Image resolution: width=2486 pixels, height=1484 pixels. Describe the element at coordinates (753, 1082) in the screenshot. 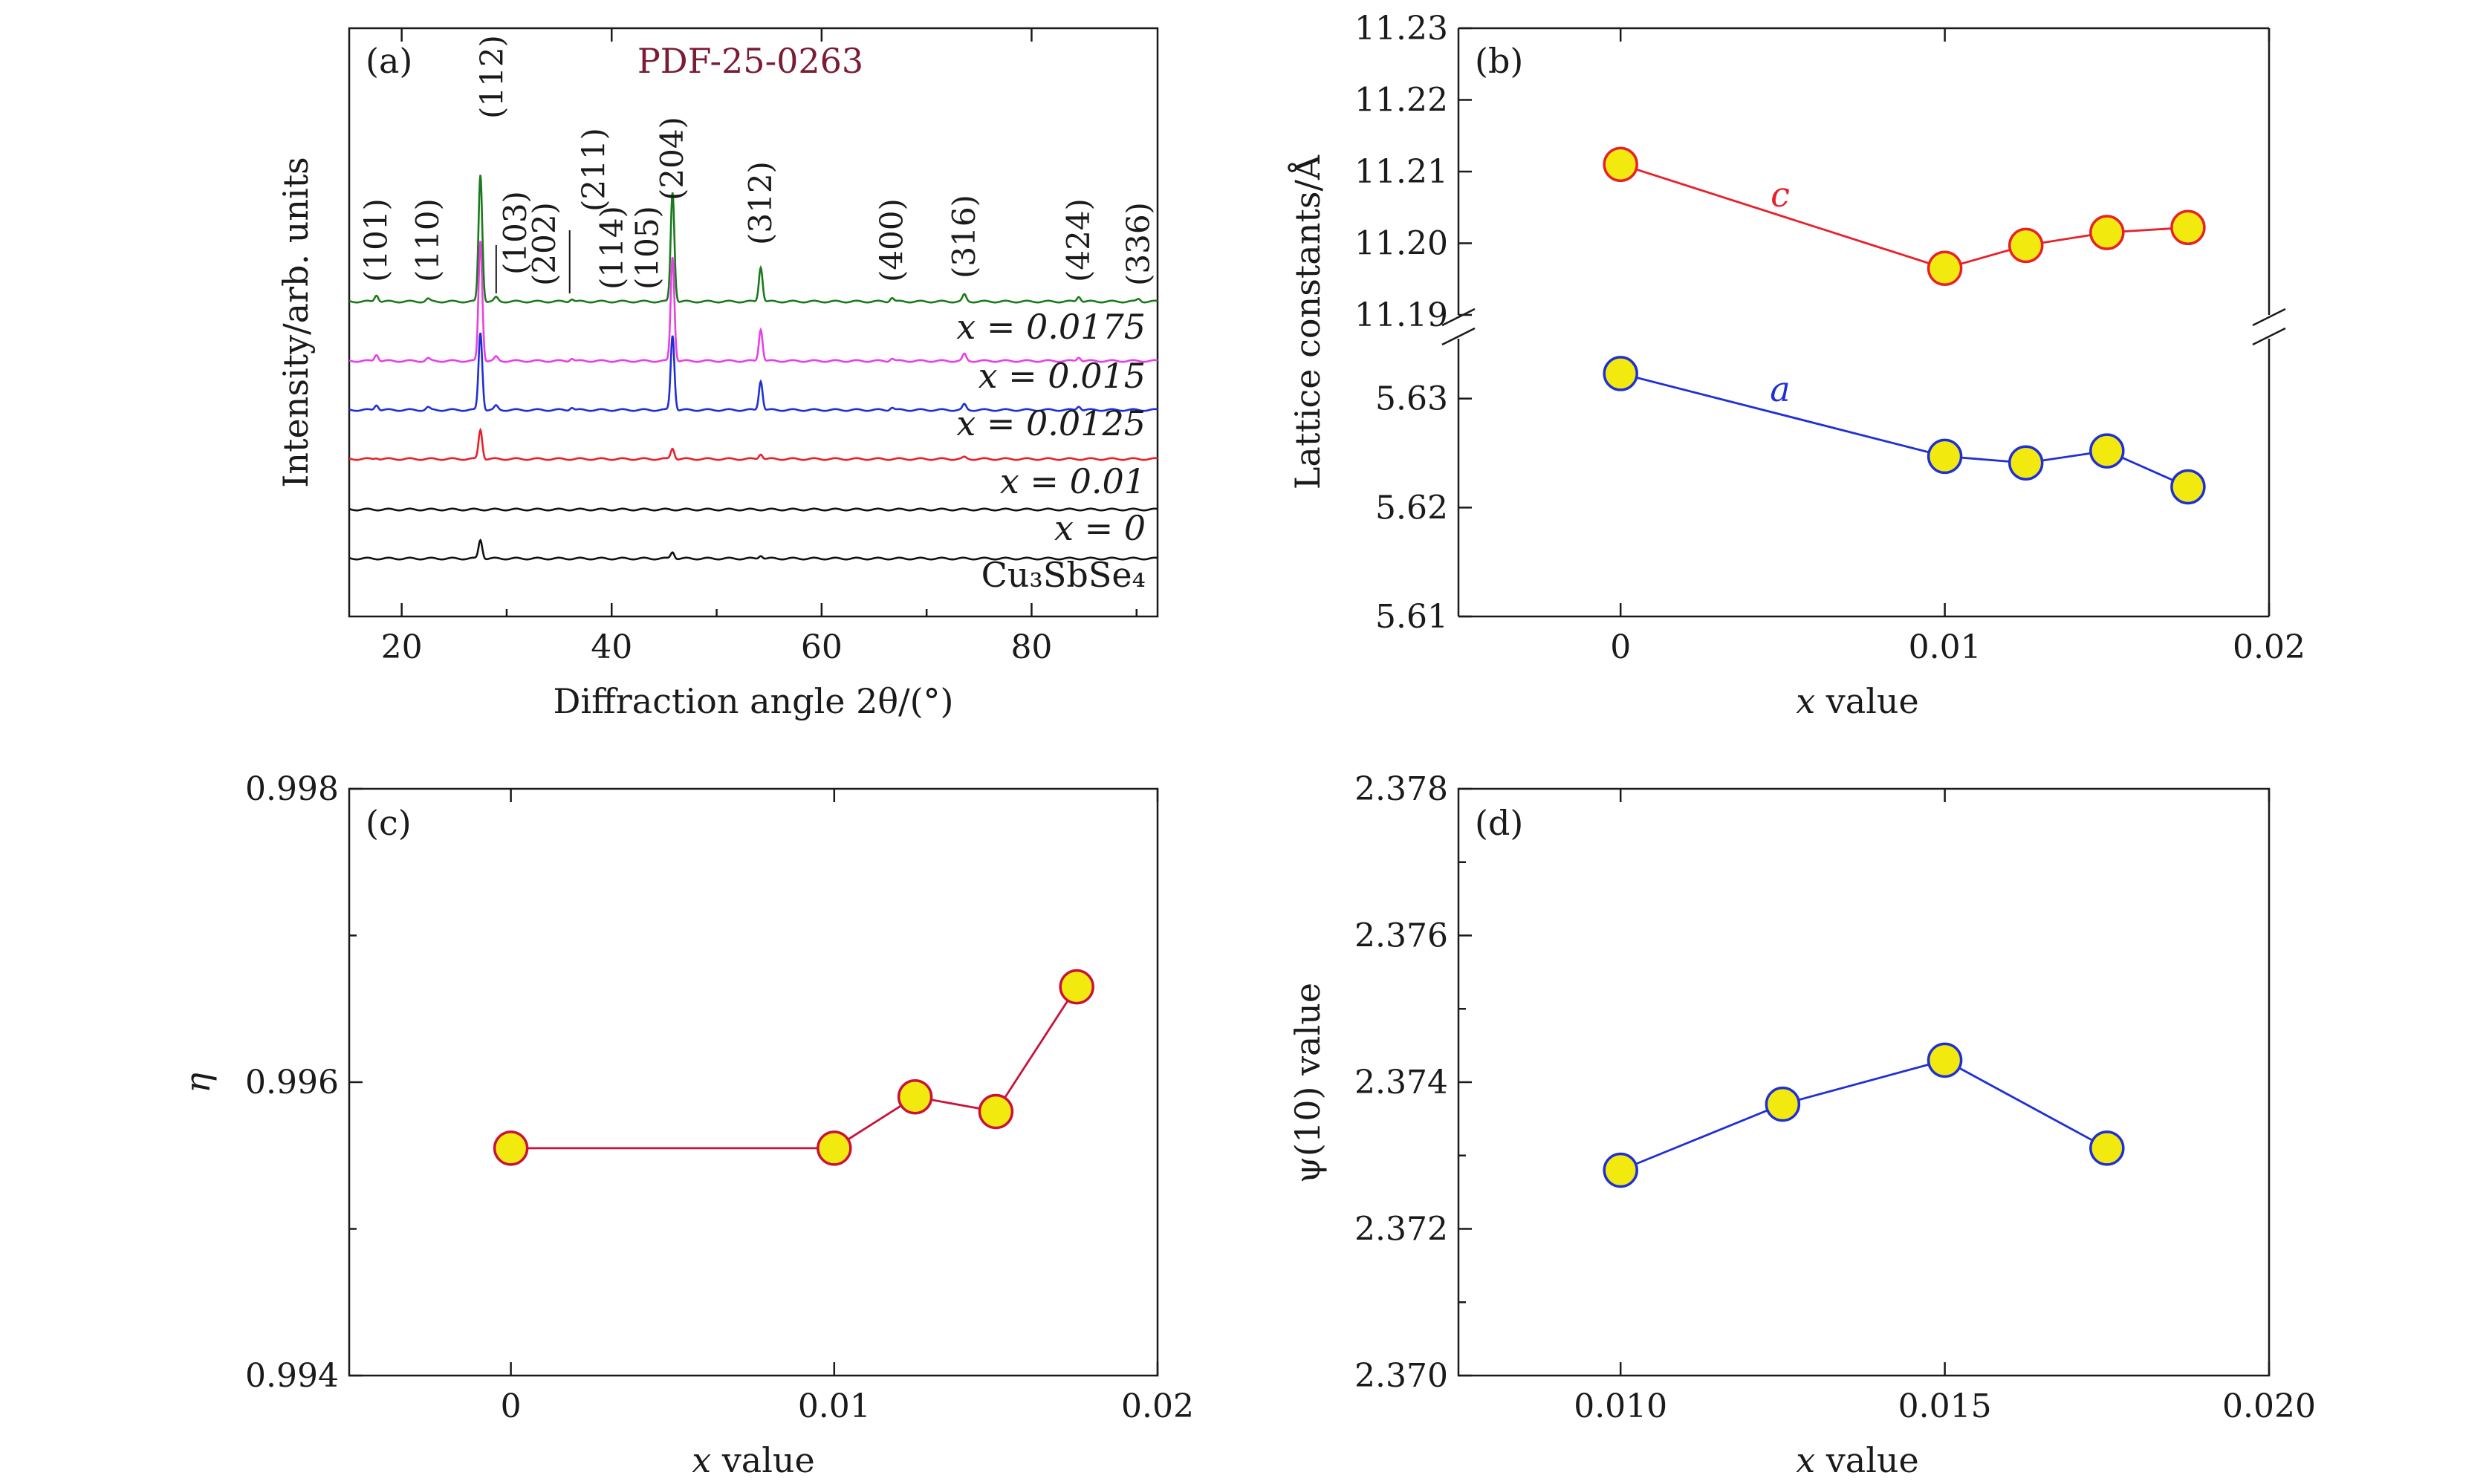

I see `panel-c-frame` at that location.